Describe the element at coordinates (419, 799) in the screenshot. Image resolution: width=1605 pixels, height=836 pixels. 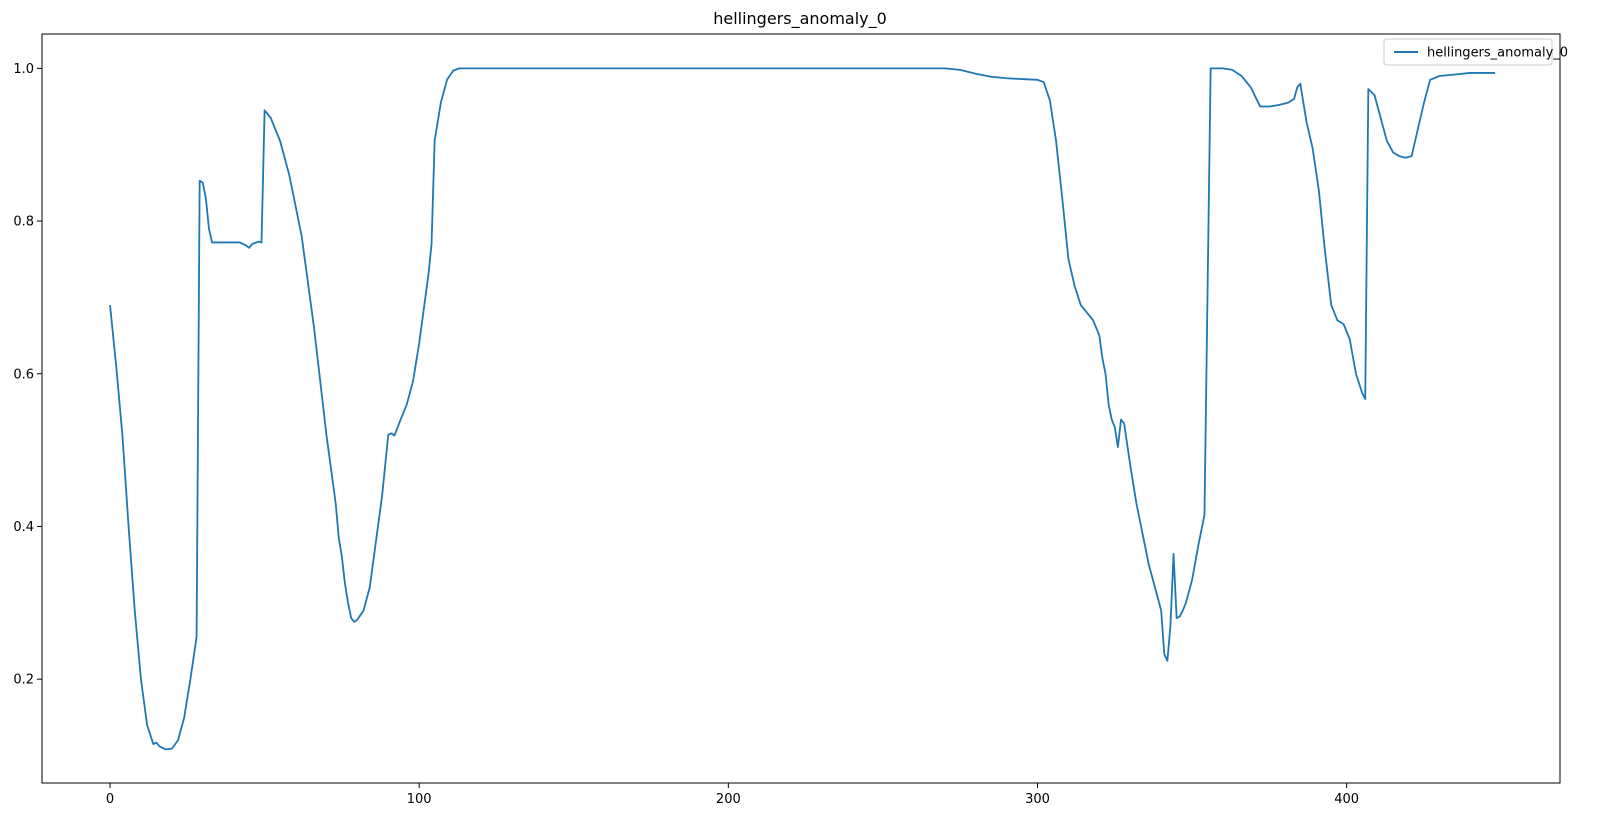
I see `x-tick-label: 100` at that location.